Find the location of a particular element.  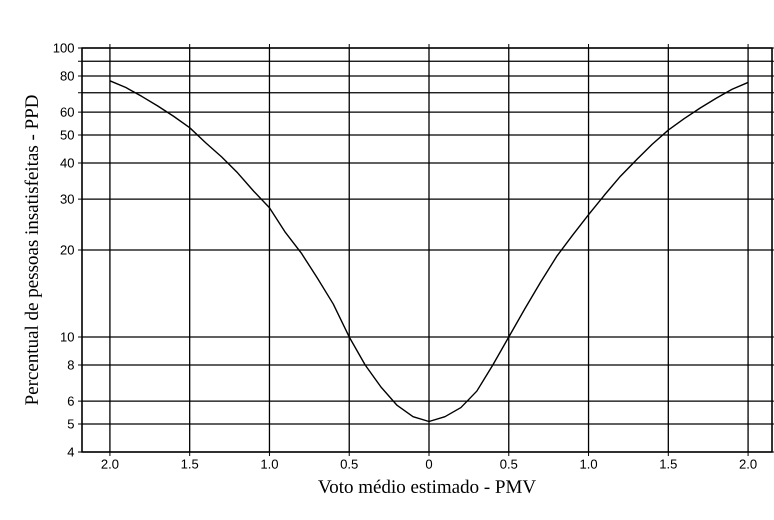

y-tick-label: 20 is located at coordinates (67, 250).